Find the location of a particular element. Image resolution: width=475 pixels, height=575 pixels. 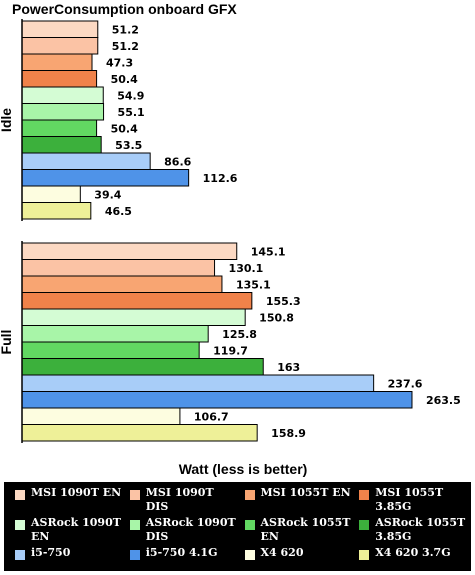

data-label: 163 is located at coordinates (288, 367).